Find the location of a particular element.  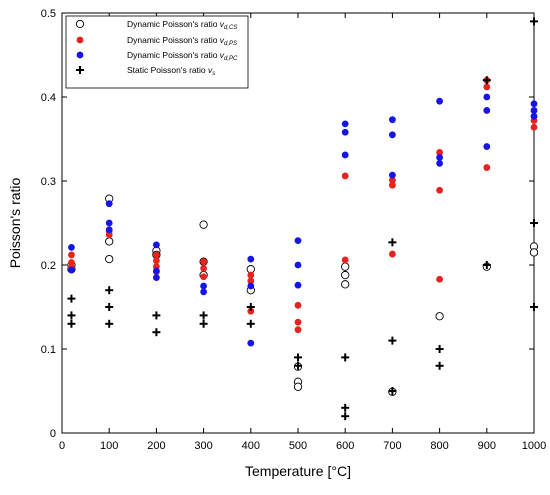

y-axis-title: Poisson's ratio is located at coordinates (15, 222).